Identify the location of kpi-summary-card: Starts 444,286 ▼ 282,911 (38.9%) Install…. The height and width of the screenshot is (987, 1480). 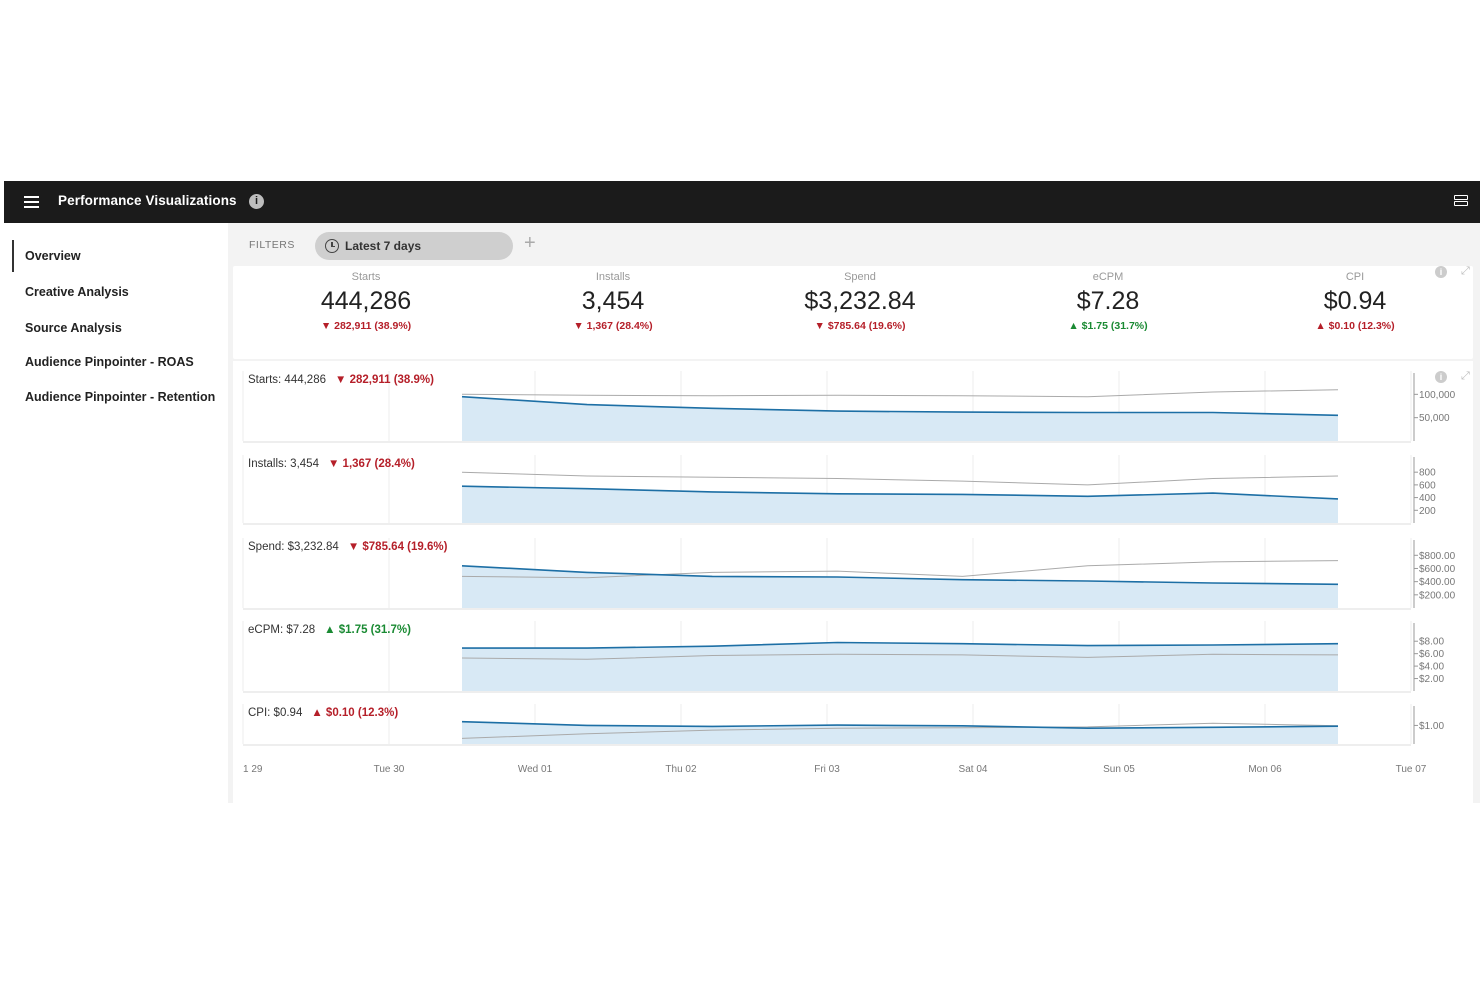
(853, 312).